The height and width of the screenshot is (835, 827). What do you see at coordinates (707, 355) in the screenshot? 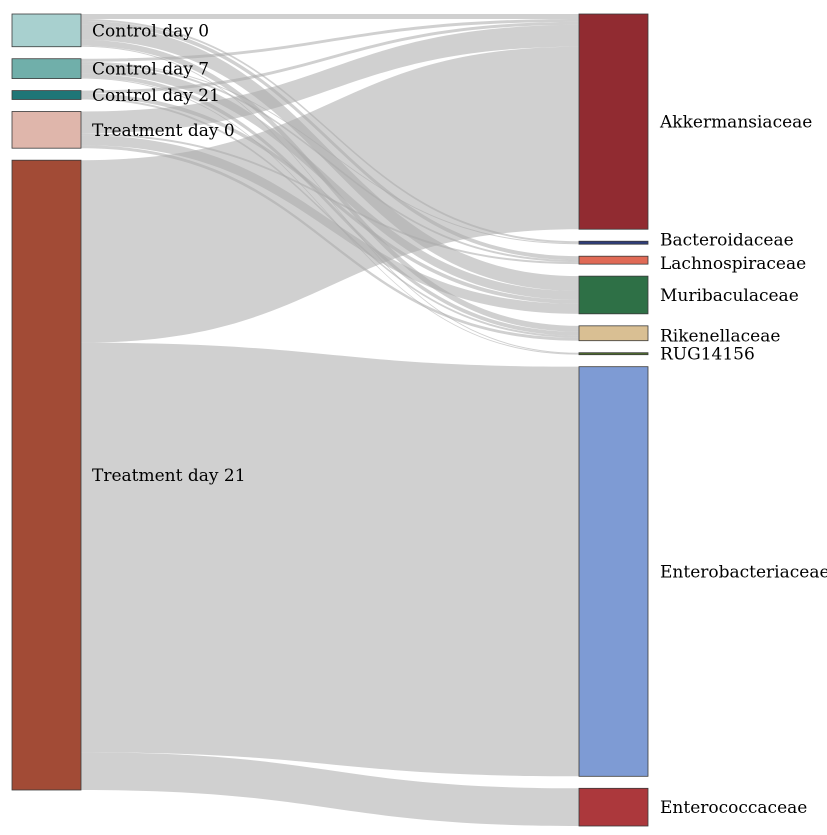
I see `target-label-rug: RUG14156` at bounding box center [707, 355].